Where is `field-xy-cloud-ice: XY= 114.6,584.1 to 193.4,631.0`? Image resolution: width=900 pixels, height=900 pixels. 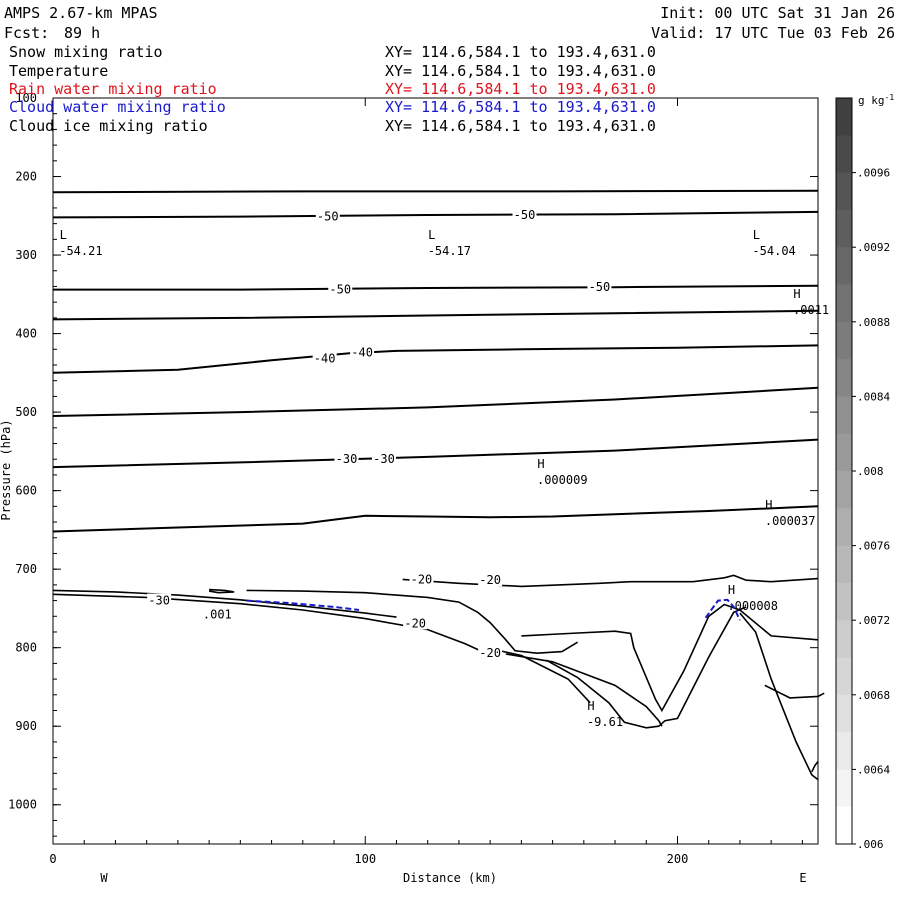
field-xy-cloud-ice: XY= 114.6,584.1 to 193.4,631.0 is located at coordinates (520, 126).